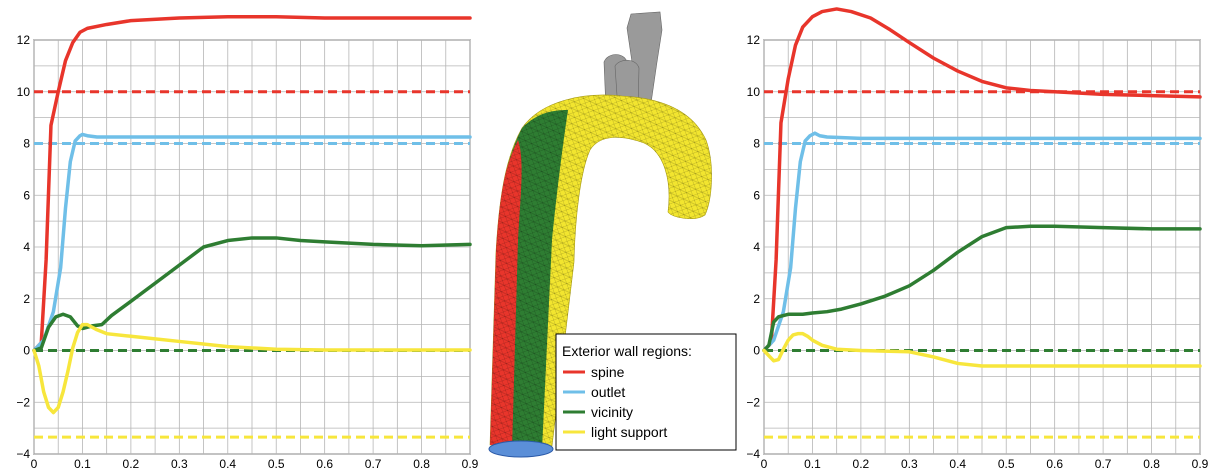 Image resolution: width=1219 pixels, height=470 pixels. I want to click on x-tick-labels-right: 0 0.1 0.2 0.3 0.4 0.5 0.6 0.7 0.8 0.9, so click(985, 463).